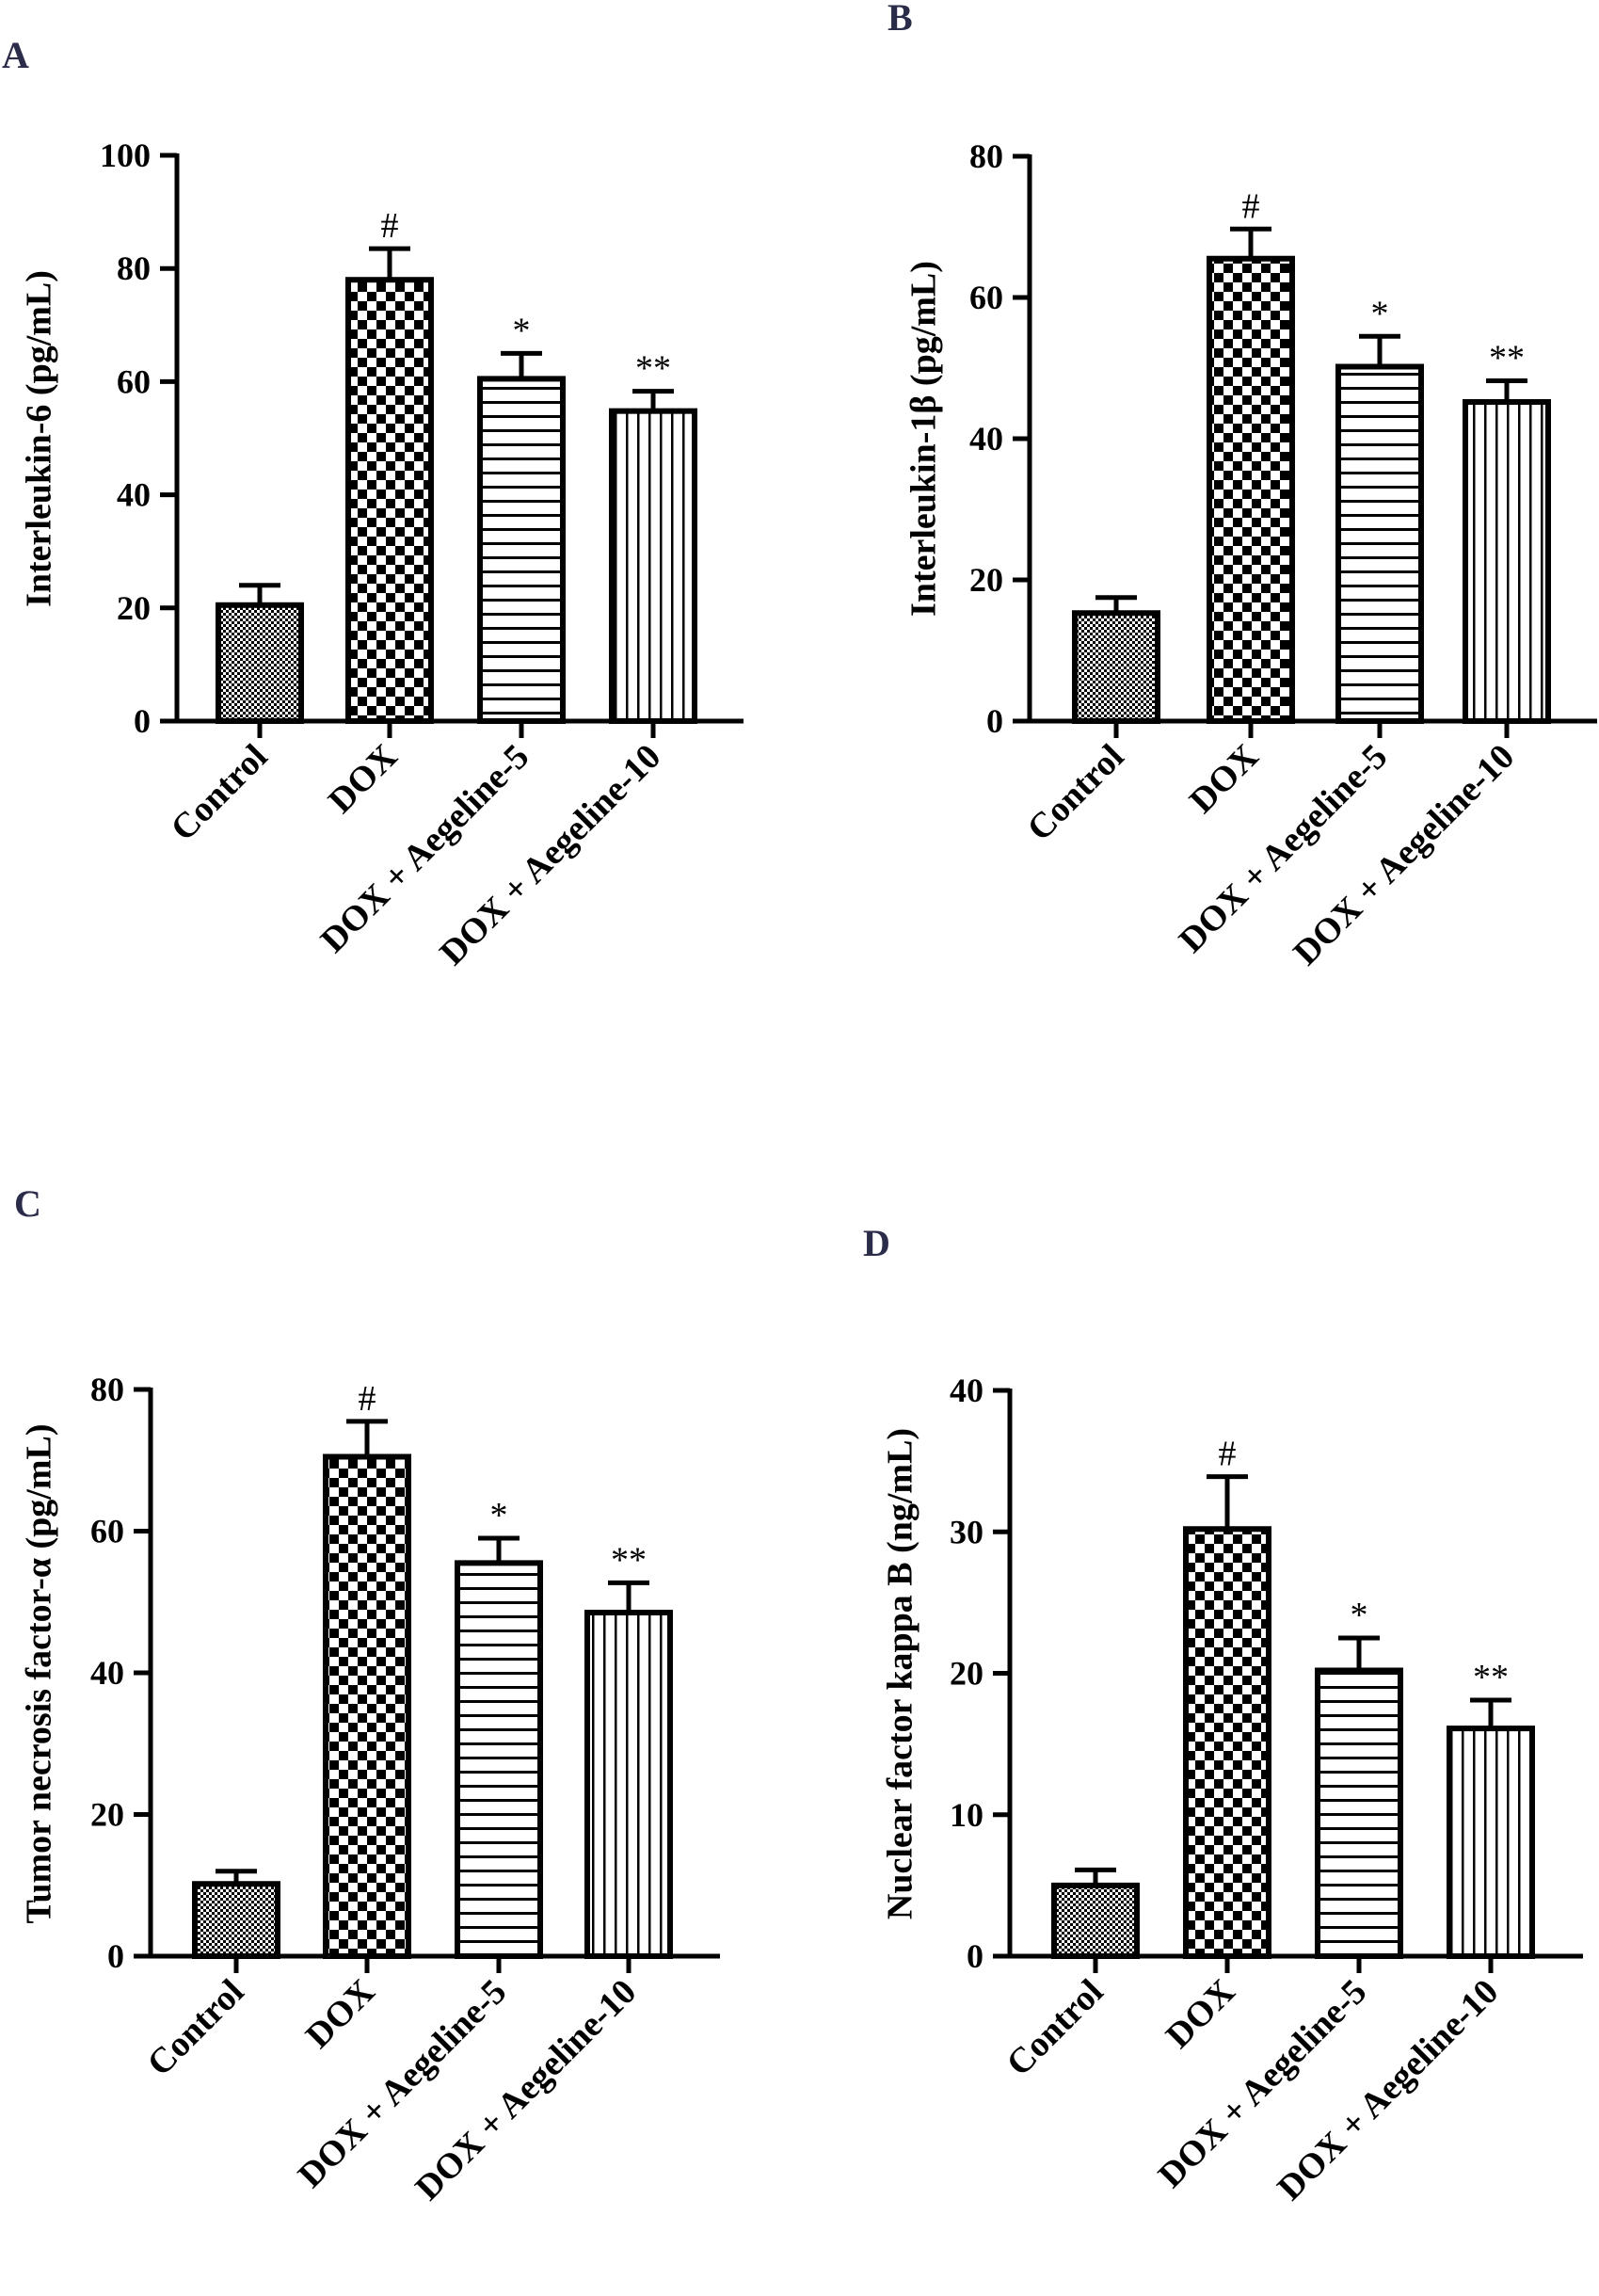  Describe the element at coordinates (966, 1815) in the screenshot. I see `y-tick-label: 10` at that location.